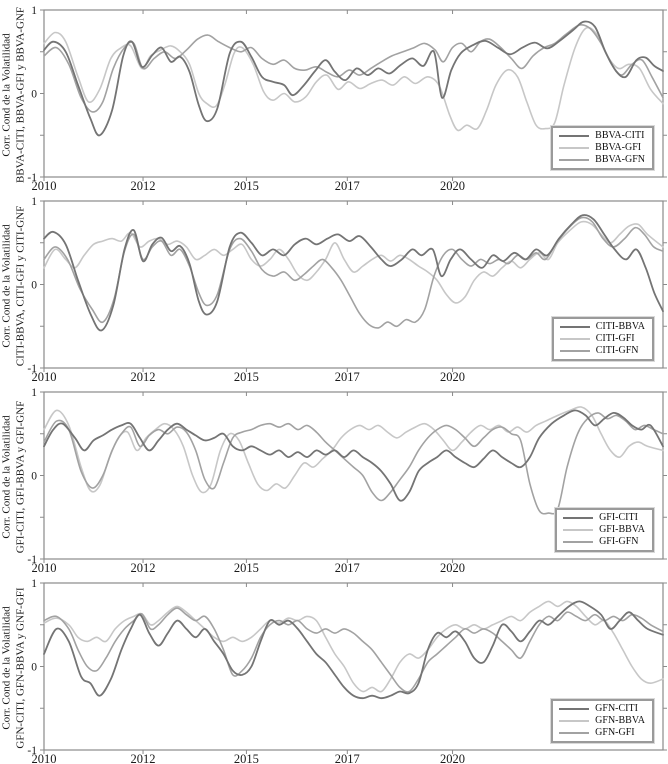 Image resolution: width=668 pixels, height=764 pixels. I want to click on legend-label: GFI-GFN, so click(619, 541).